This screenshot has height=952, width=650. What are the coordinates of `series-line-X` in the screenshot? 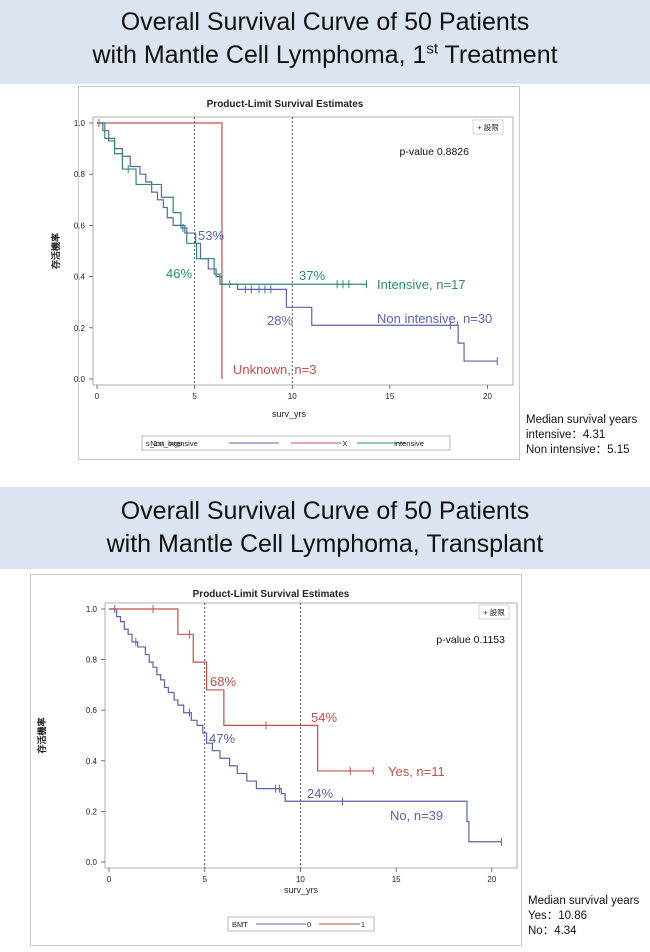 It's located at (160, 250).